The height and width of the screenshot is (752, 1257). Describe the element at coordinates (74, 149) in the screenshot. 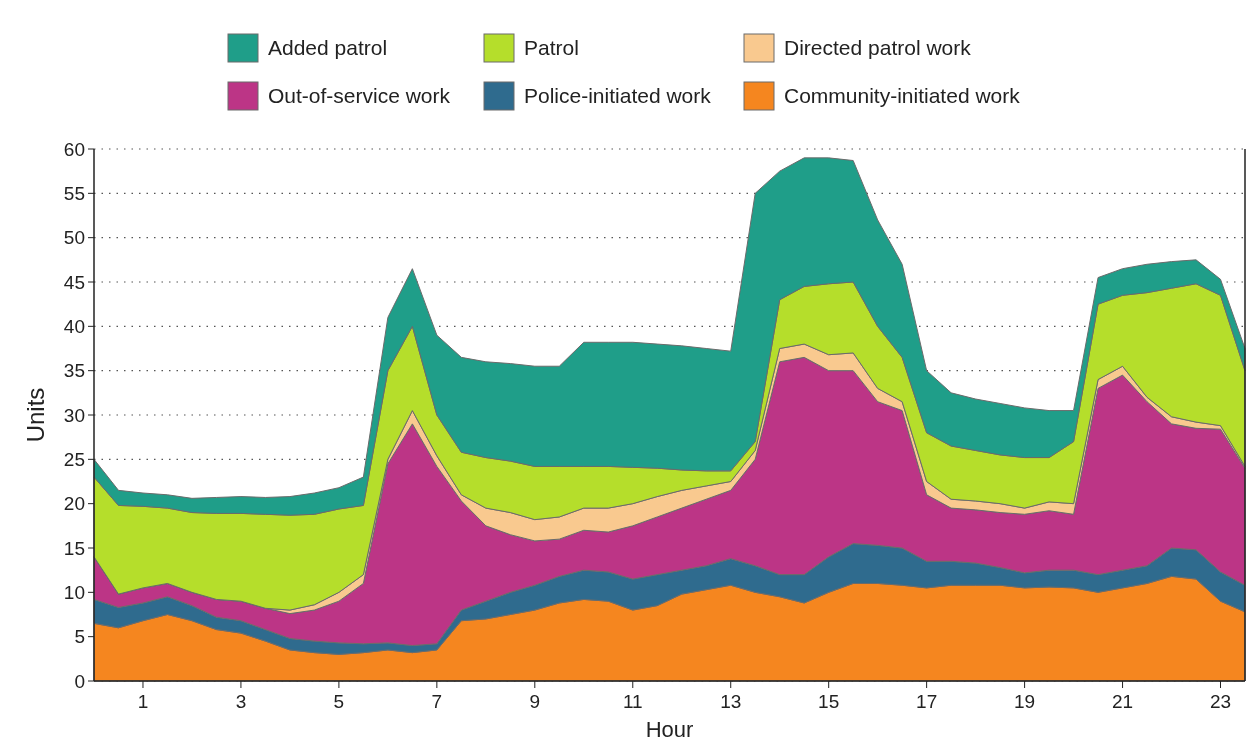

I see `y-tick-label: 60` at that location.